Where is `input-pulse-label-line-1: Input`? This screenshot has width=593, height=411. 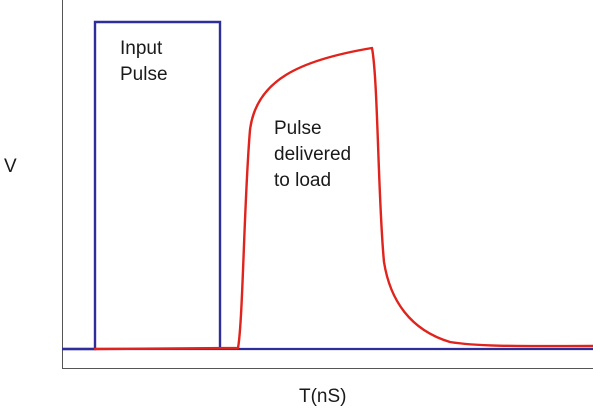 input-pulse-label-line-1: Input is located at coordinates (141, 48).